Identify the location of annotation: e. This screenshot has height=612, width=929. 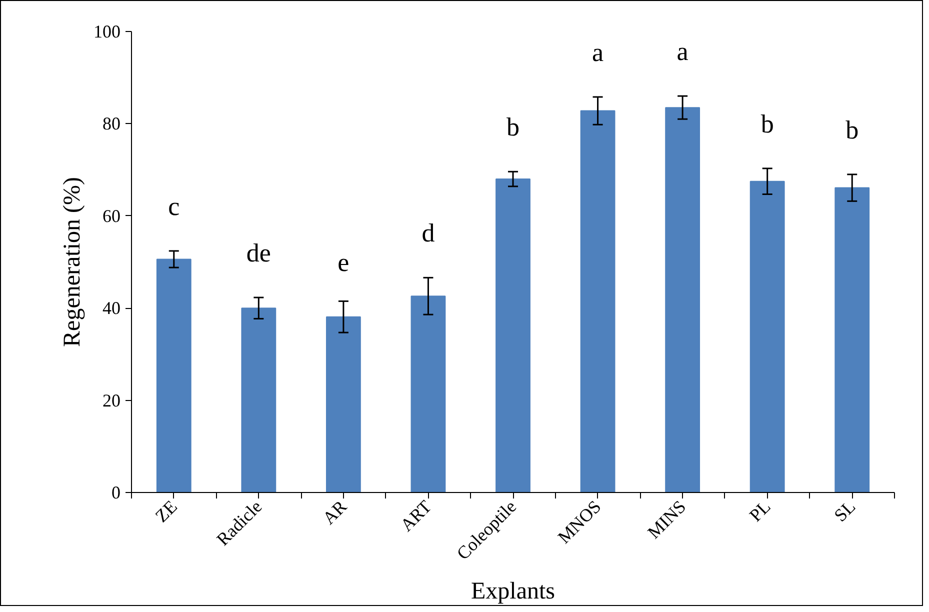
(344, 263).